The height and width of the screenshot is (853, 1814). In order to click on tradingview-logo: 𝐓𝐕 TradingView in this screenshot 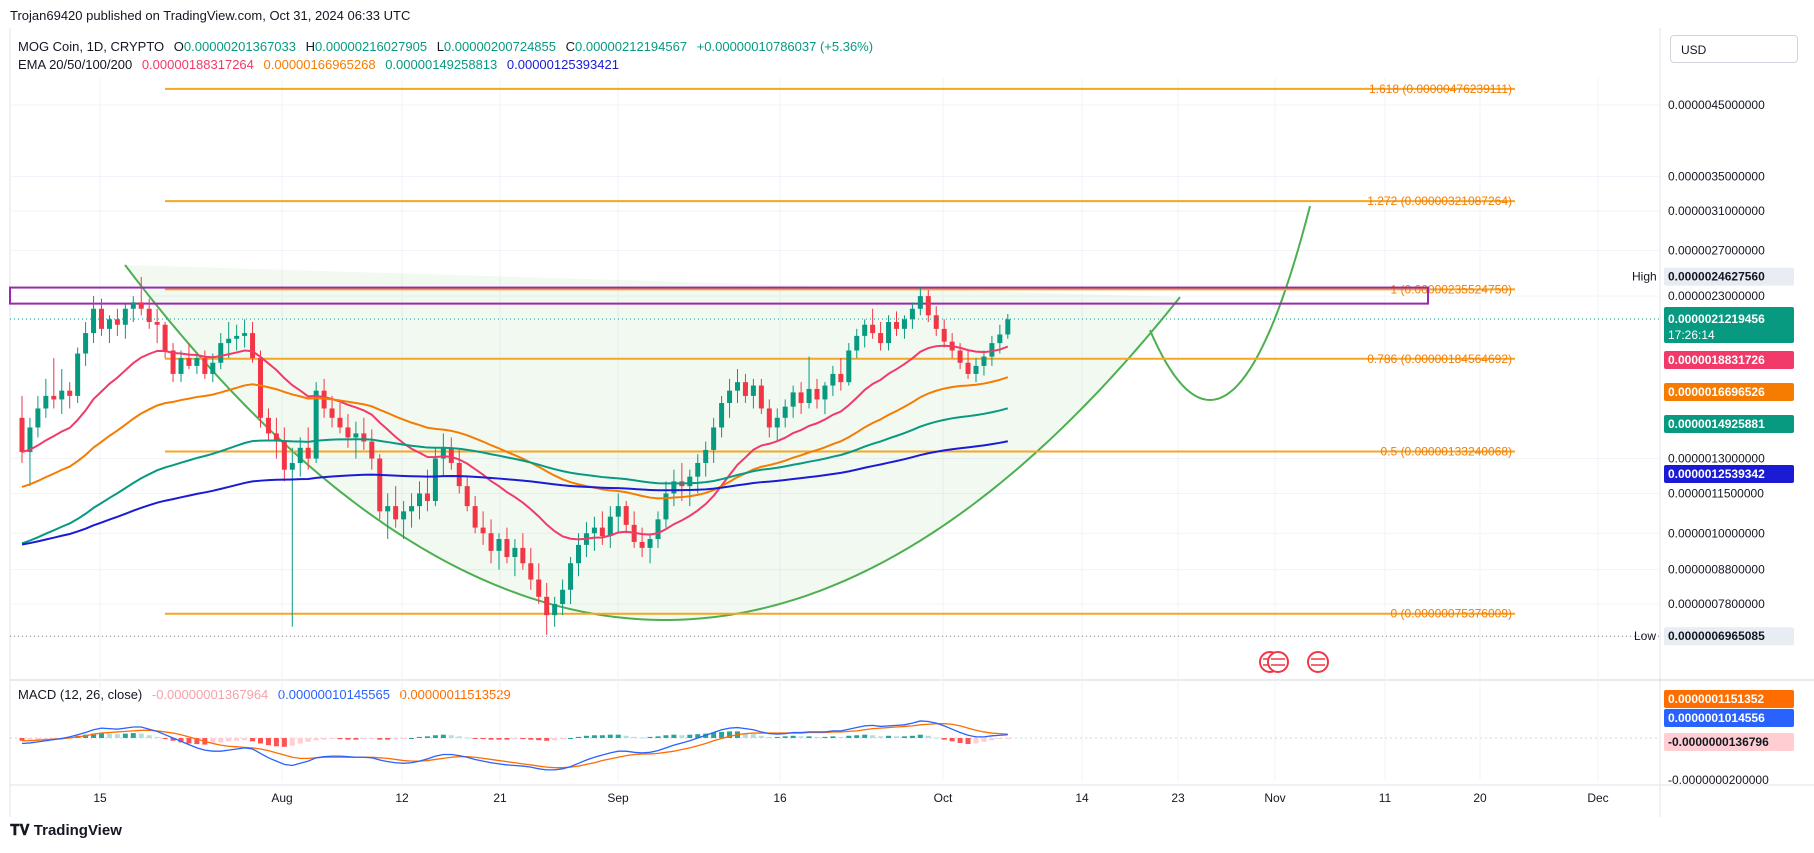, I will do `click(66, 830)`.